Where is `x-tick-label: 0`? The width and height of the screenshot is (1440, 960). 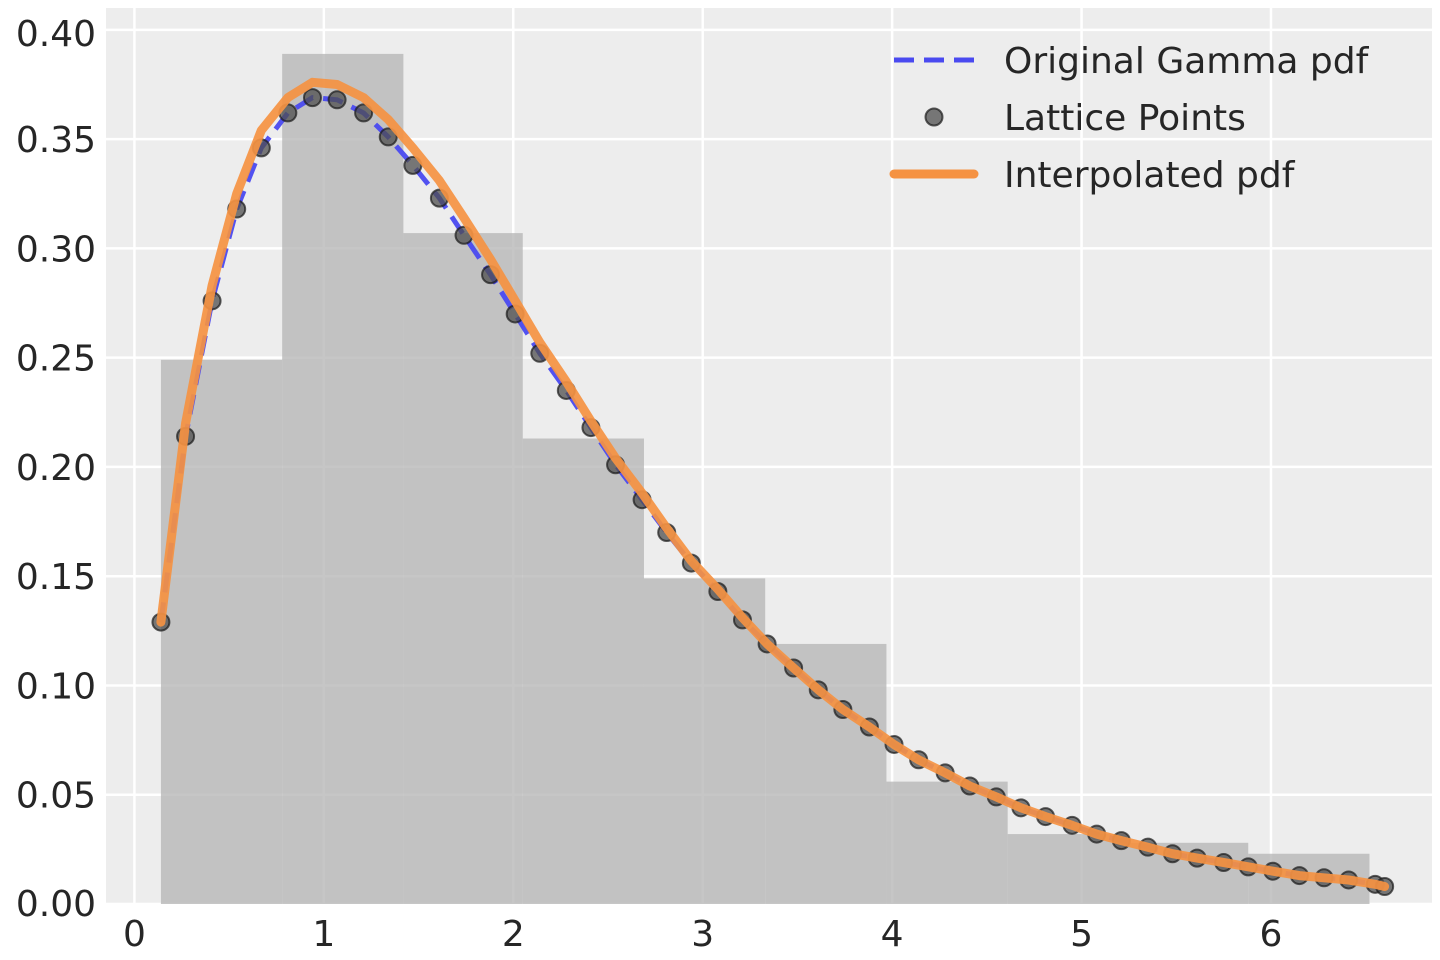
x-tick-label: 0 is located at coordinates (134, 934).